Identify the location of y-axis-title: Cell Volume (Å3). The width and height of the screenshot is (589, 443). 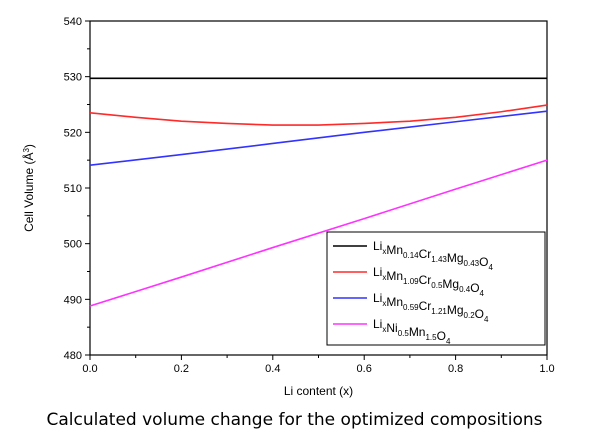
(28, 188).